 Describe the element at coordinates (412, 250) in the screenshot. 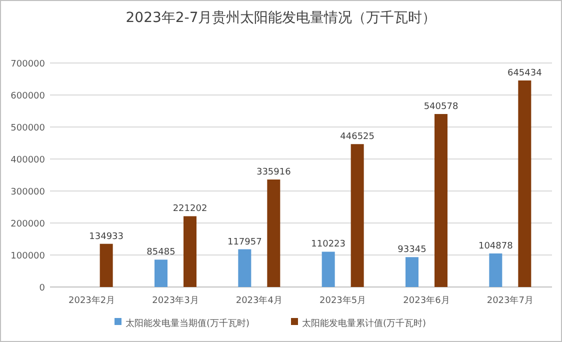

I see `data-label: 93345` at that location.